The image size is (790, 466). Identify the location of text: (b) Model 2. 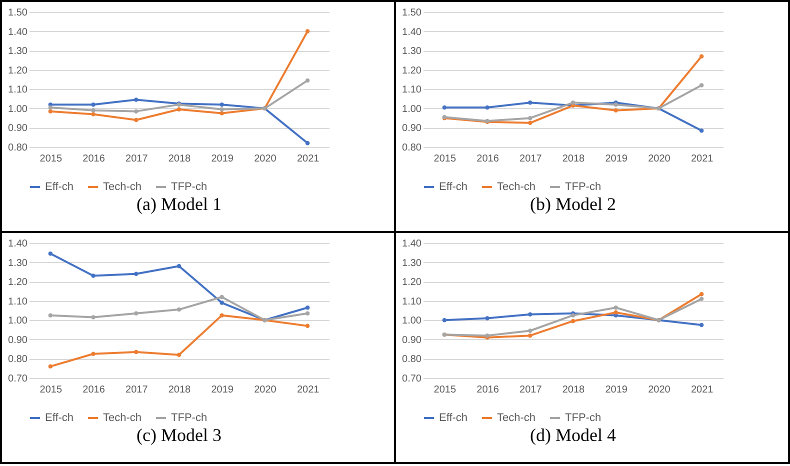
(573, 204).